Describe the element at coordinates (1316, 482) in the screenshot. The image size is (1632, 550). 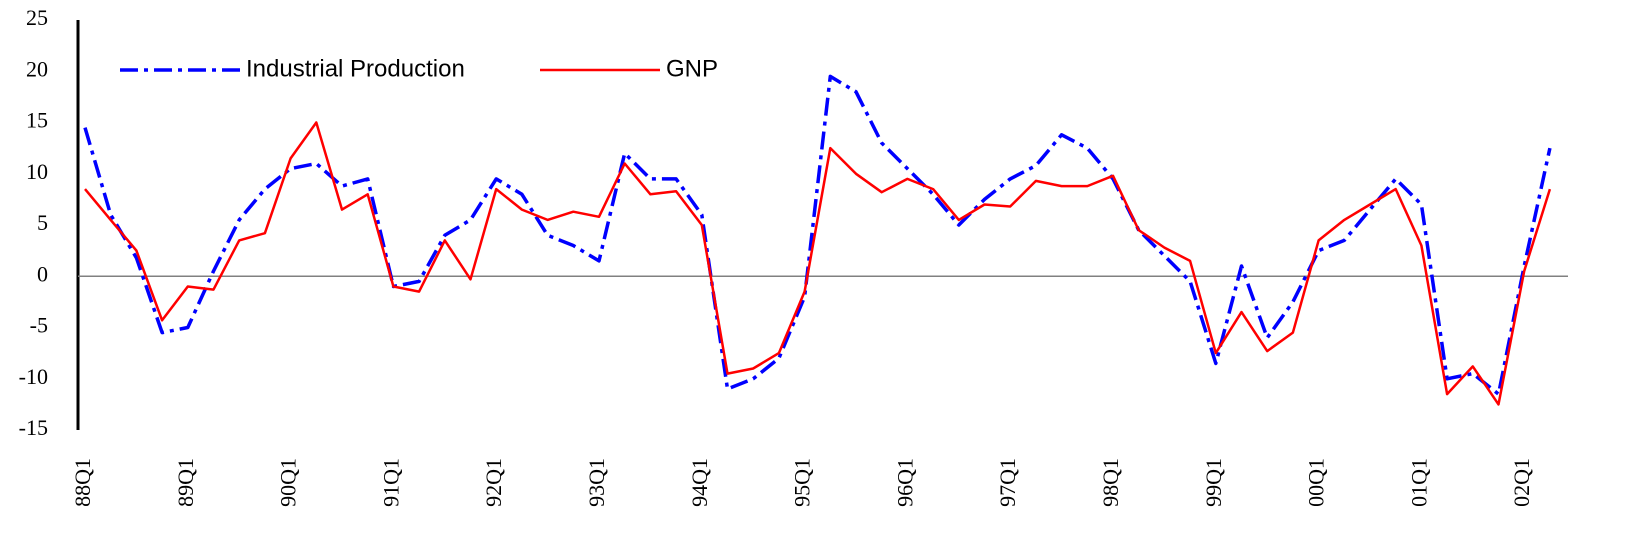
I see `x-tick-label: 00Q1` at that location.